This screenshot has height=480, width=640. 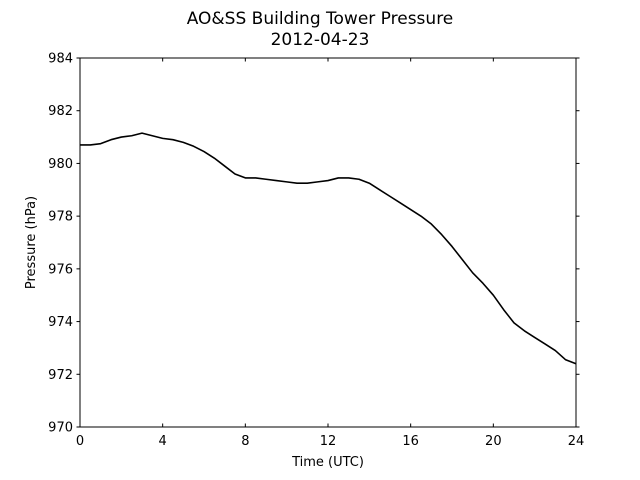 What do you see at coordinates (163, 441) in the screenshot?
I see `x-tick-label: 4` at bounding box center [163, 441].